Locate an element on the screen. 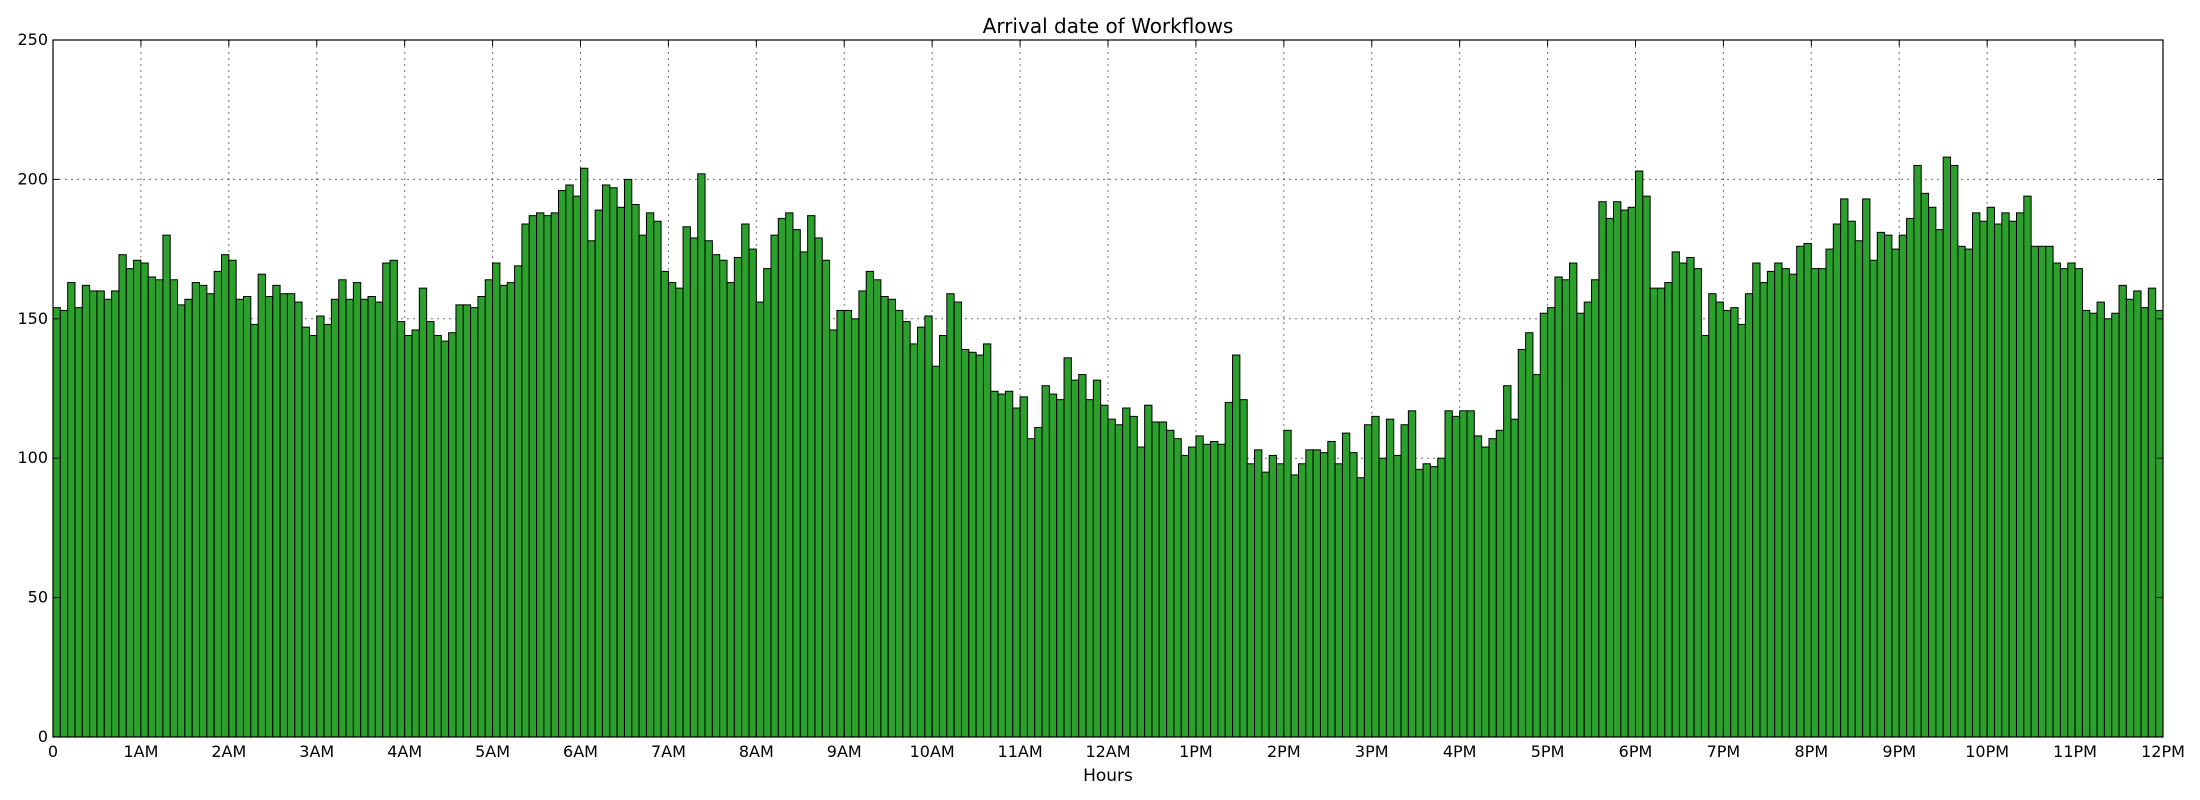 Image resolution: width=2200 pixels, height=800 pixels. y-tick-label: 250 is located at coordinates (32, 39).